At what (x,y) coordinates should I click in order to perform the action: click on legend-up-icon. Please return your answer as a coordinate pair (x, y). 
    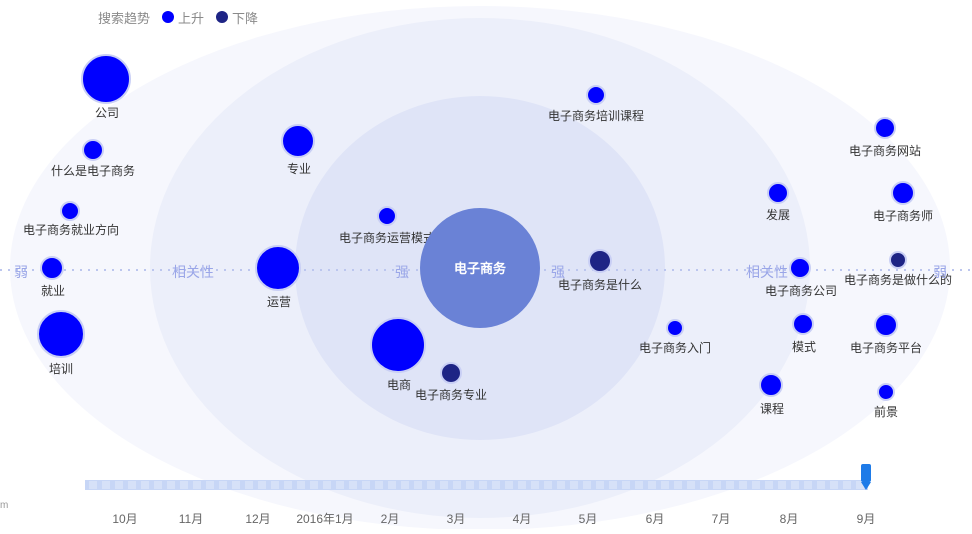
    Looking at the image, I should click on (168, 17).